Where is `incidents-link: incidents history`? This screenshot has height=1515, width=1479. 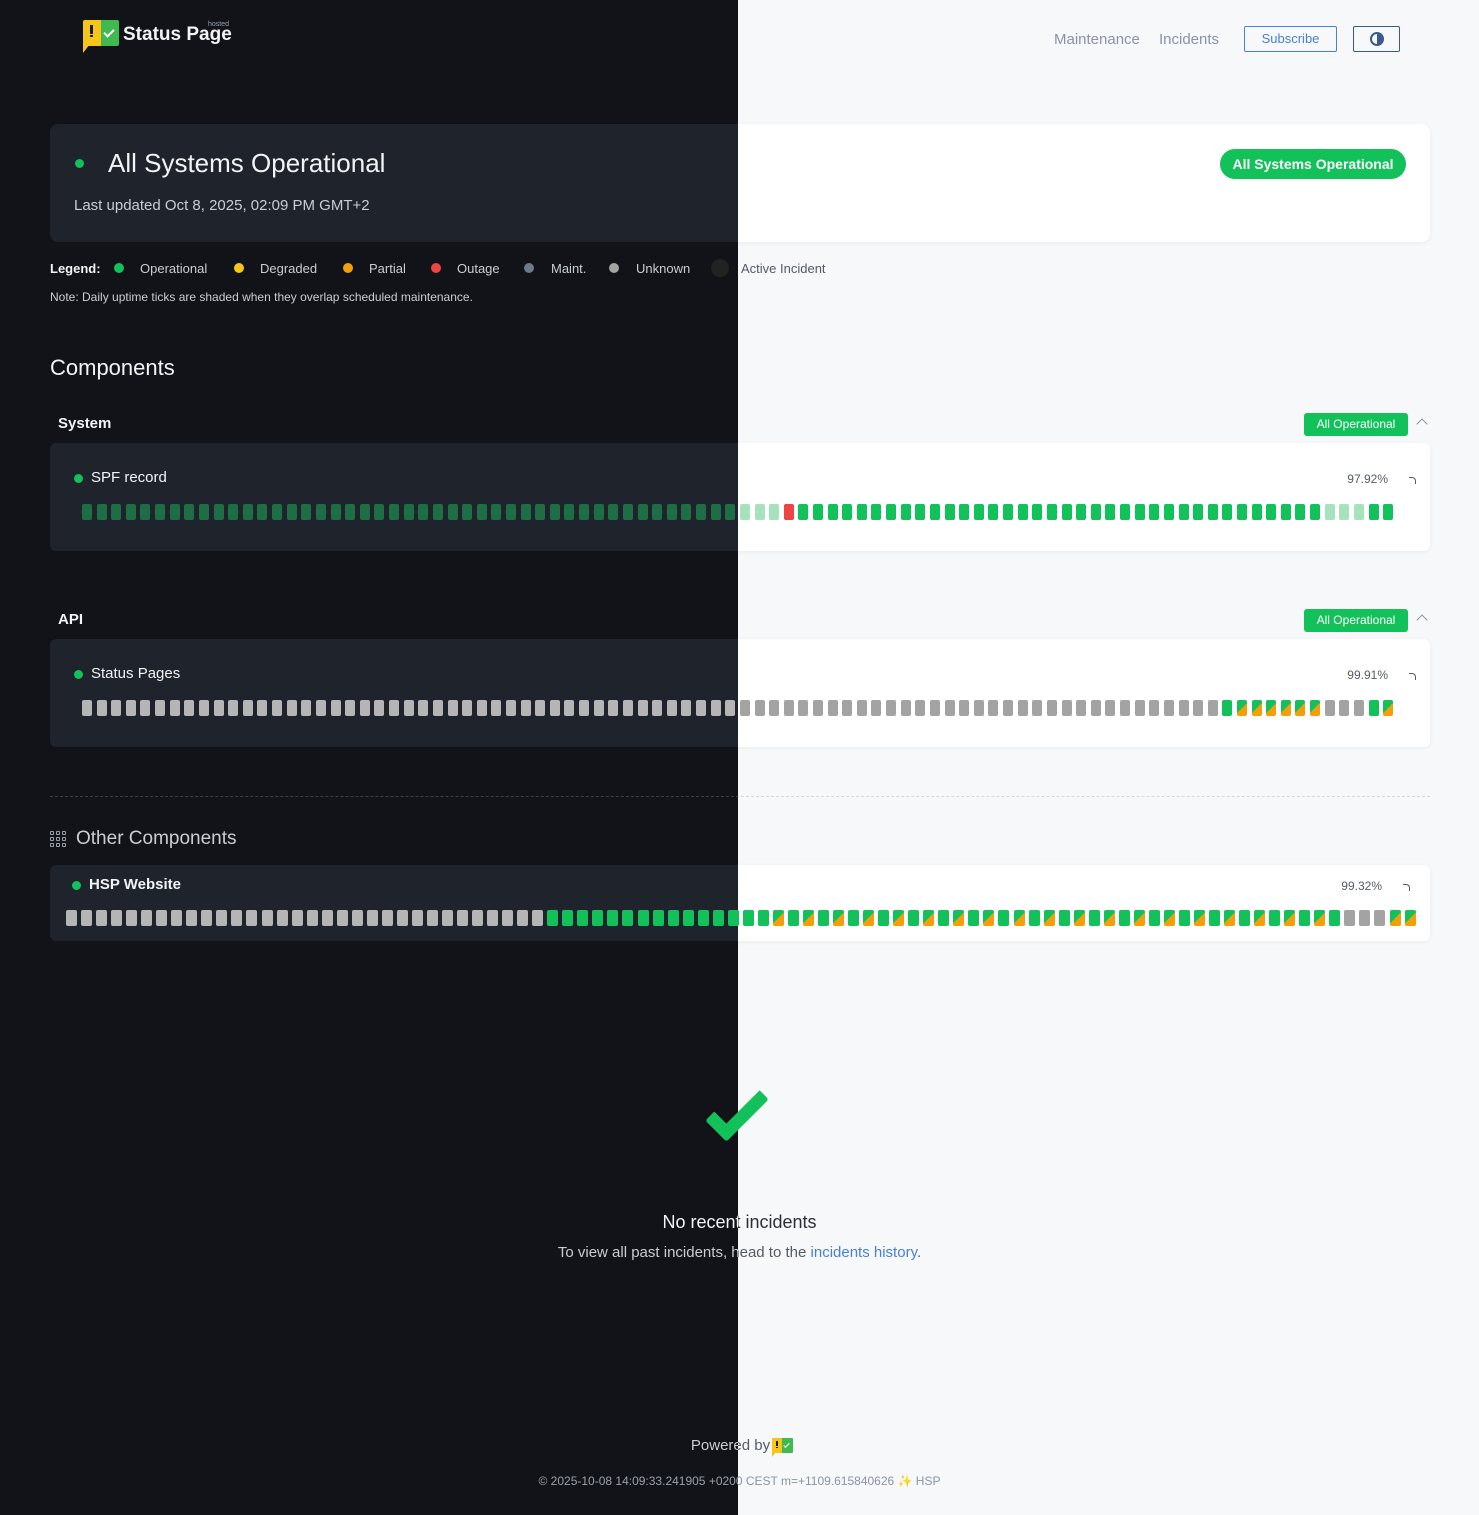
incidents-link: incidents history is located at coordinates (863, 1252).